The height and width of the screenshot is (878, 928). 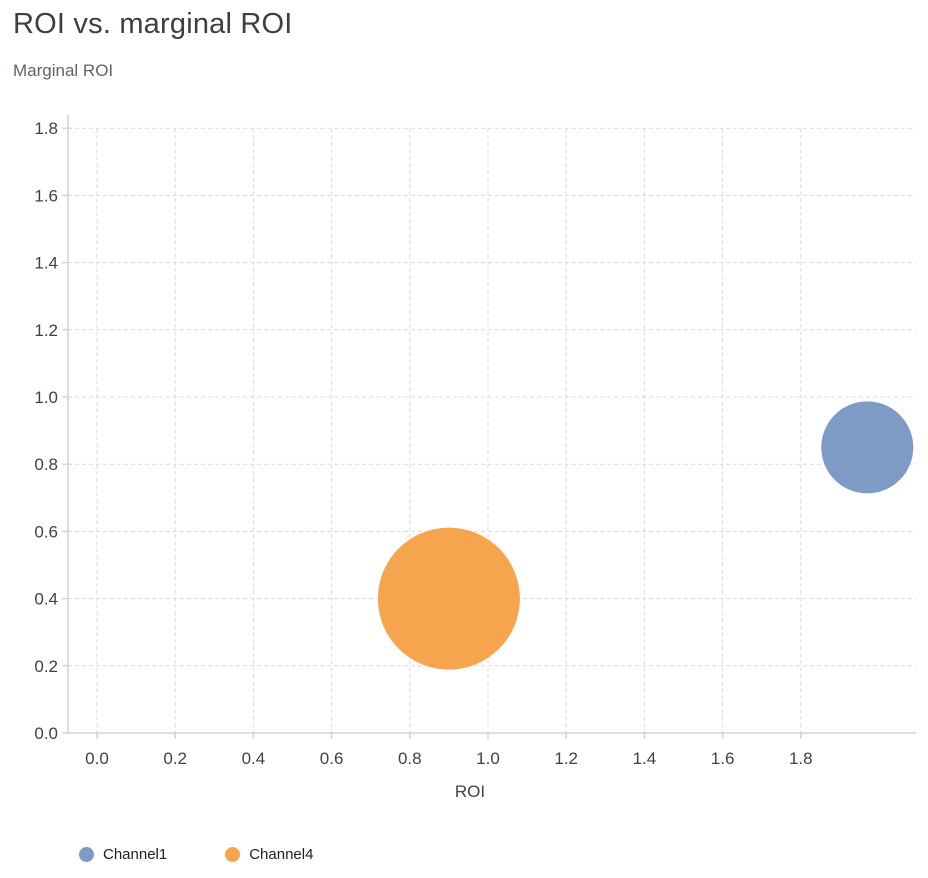 I want to click on x-tick-label: 1.2, so click(x=566, y=758).